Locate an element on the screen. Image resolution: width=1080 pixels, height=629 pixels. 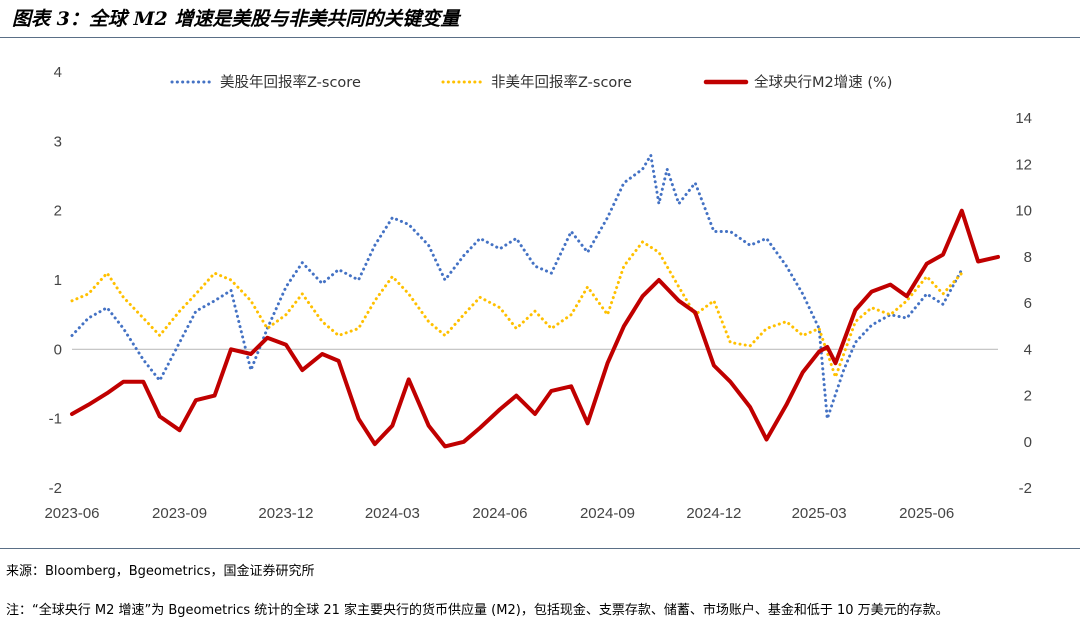
y-left-tick-label: 1 is located at coordinates (58, 280).